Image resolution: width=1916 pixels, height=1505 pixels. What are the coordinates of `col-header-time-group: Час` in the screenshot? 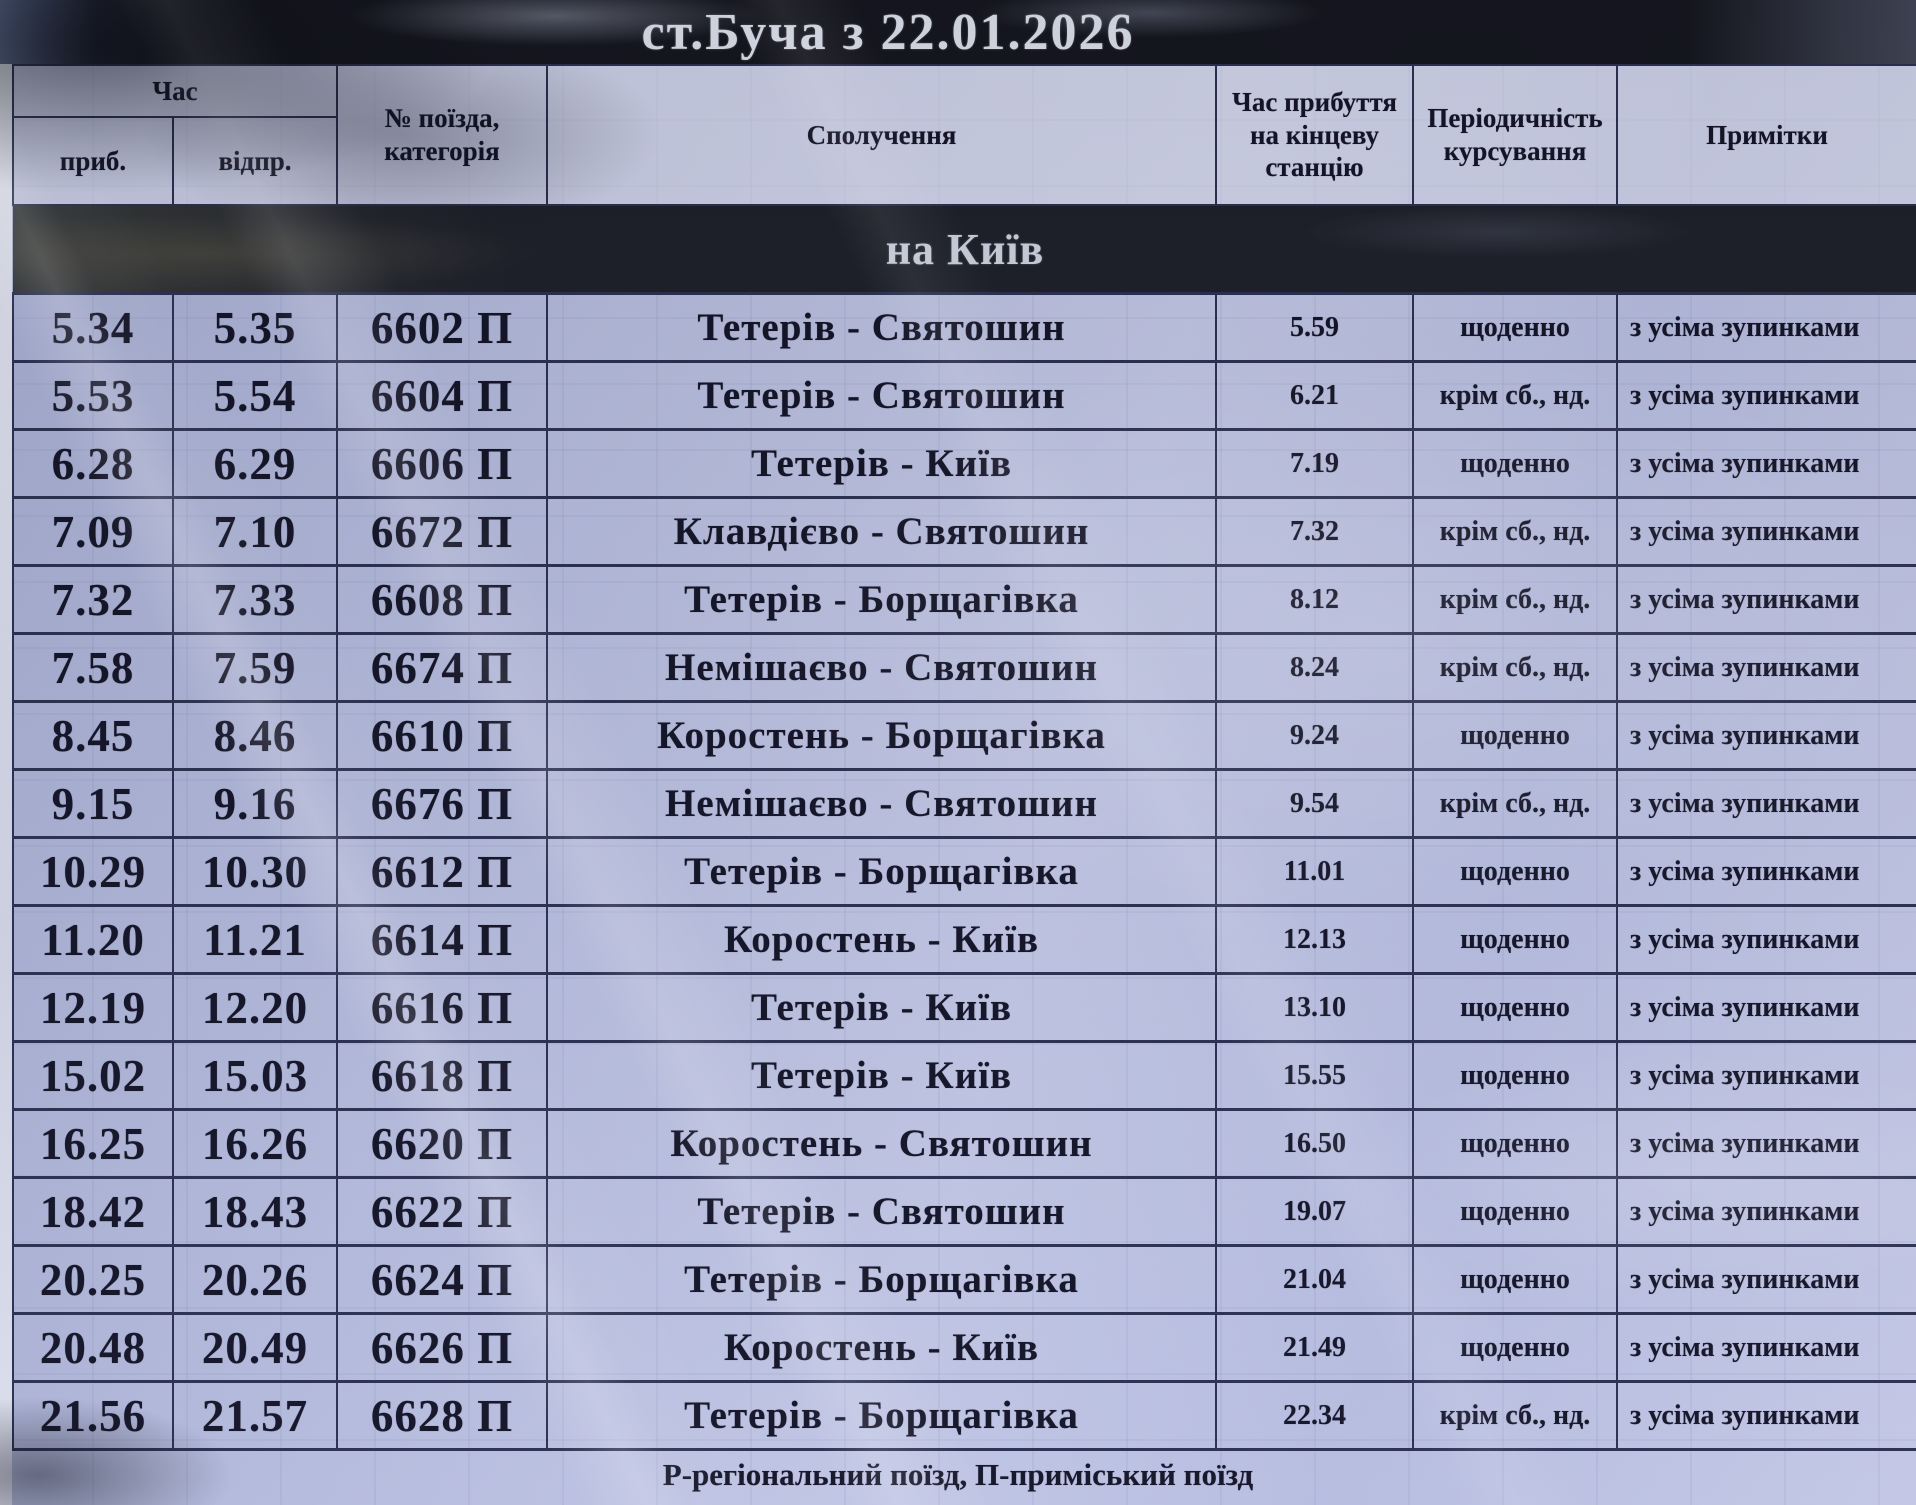 It's located at (175, 91).